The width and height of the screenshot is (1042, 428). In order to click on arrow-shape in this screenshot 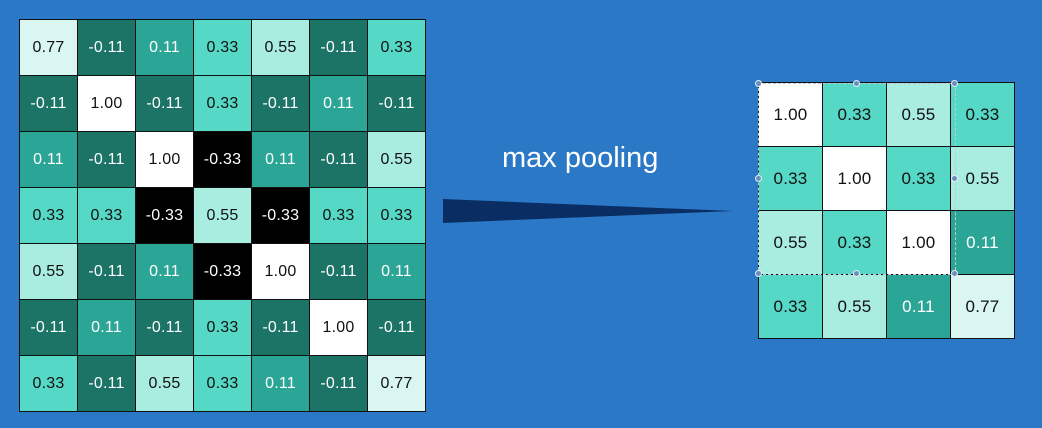, I will do `click(588, 211)`.